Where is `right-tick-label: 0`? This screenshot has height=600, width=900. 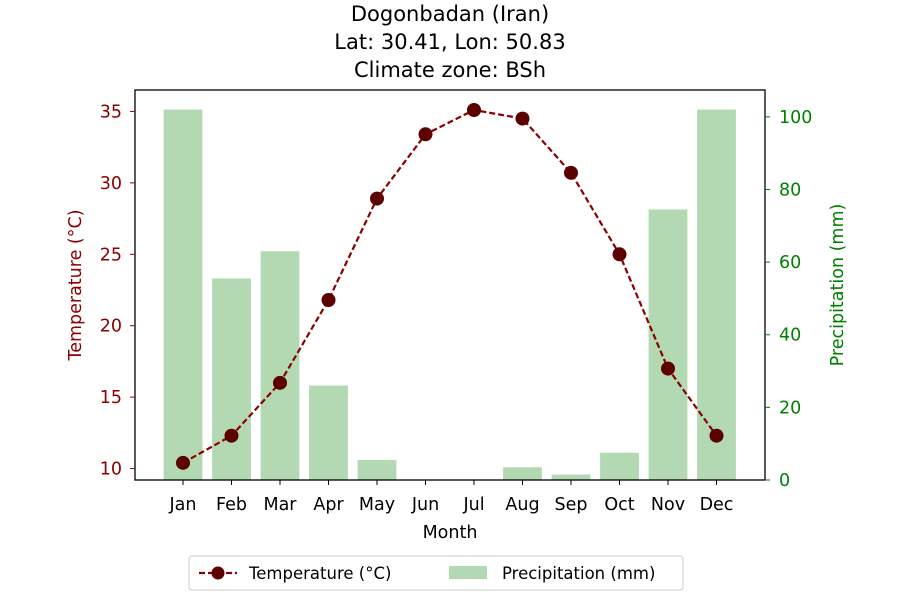
right-tick-label: 0 is located at coordinates (784, 481).